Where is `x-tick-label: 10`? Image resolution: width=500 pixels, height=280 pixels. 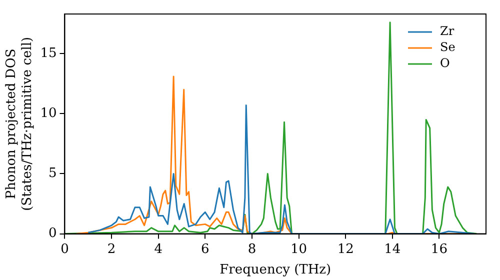
x-tick-label: 10 is located at coordinates (299, 249).